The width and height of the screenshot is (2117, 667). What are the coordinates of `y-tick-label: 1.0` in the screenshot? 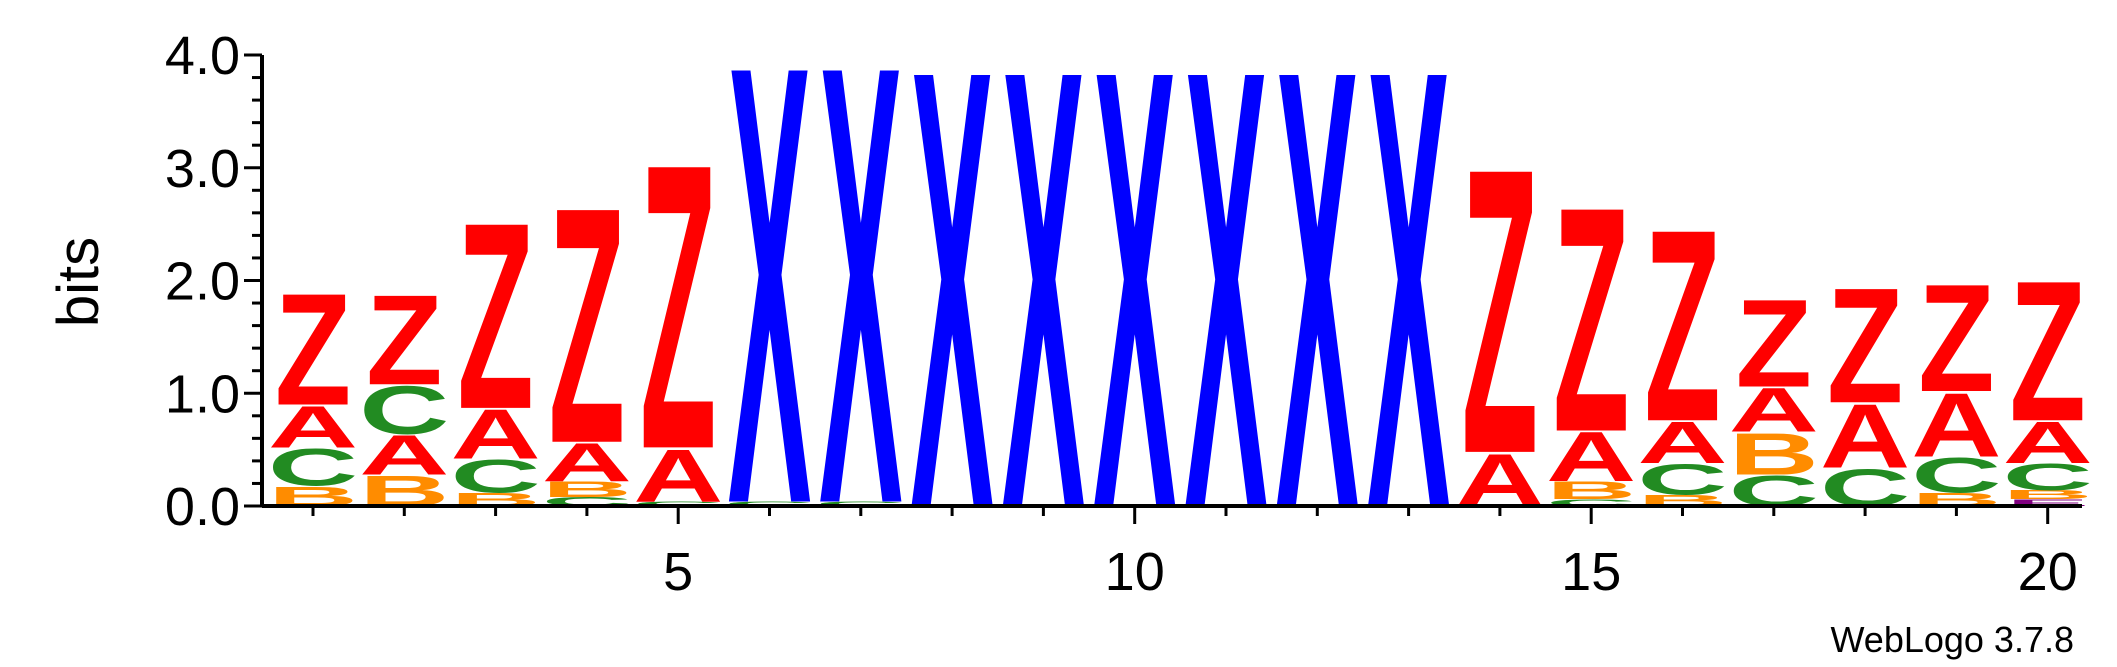 It's located at (202, 394).